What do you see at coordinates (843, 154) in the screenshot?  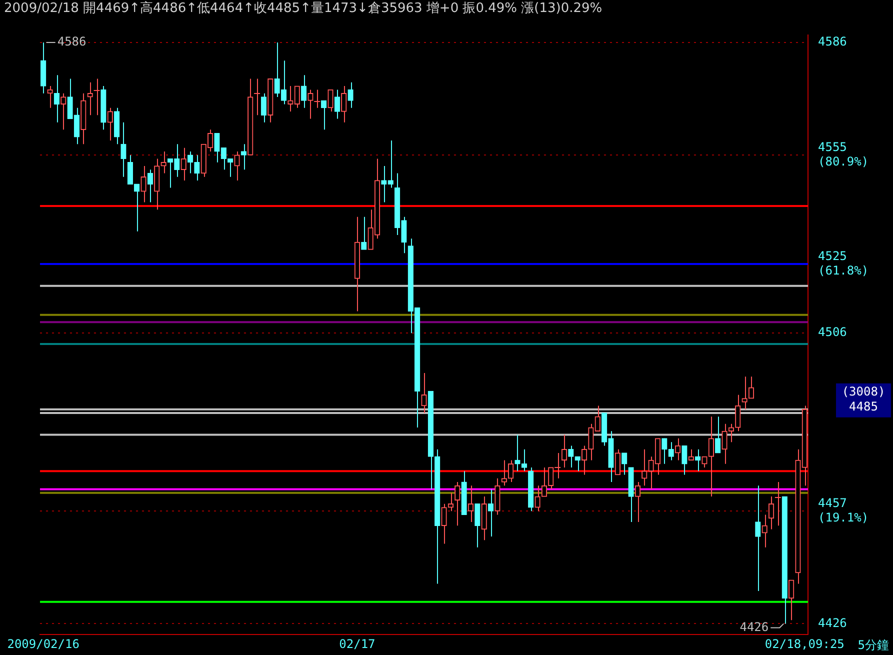 I see `y-tick-label: 4555 (80.9%)` at bounding box center [843, 154].